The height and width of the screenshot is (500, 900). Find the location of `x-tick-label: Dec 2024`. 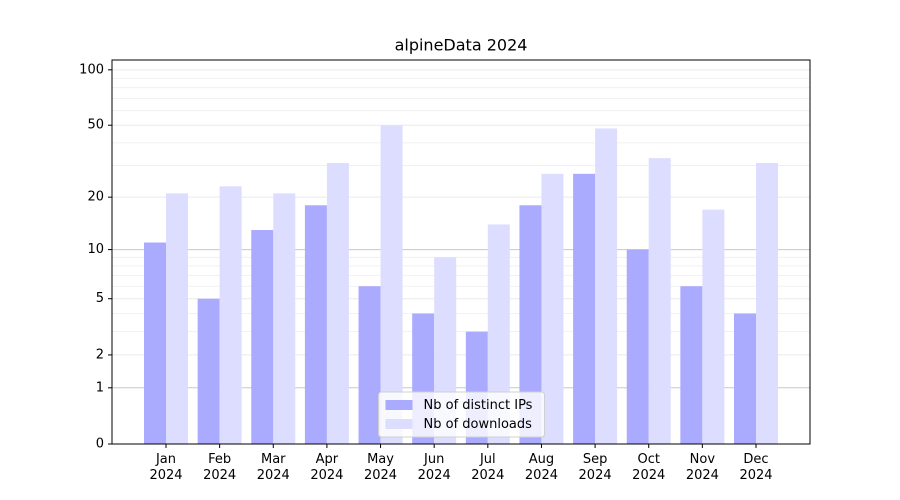

x-tick-label: Dec 2024 is located at coordinates (756, 467).